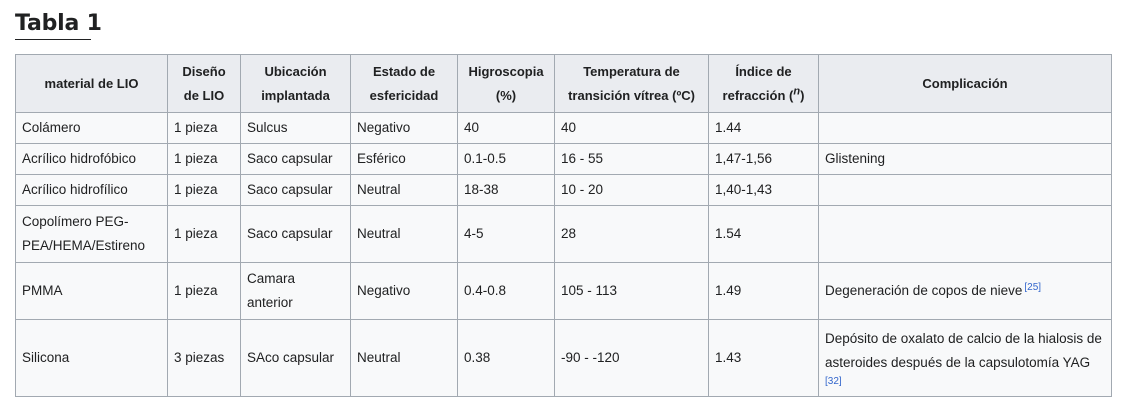 This screenshot has width=1127, height=419. I want to click on cell-location: SAco capsular, so click(295, 358).